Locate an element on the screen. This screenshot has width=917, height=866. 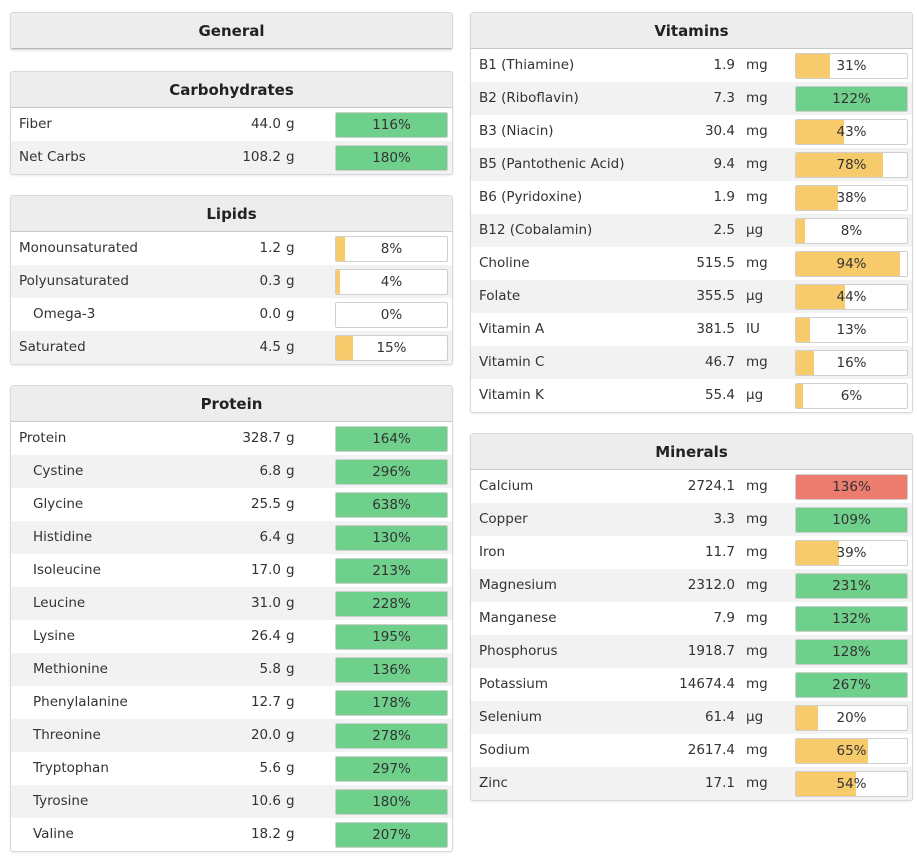
percent-label: 178% is located at coordinates (391, 703).